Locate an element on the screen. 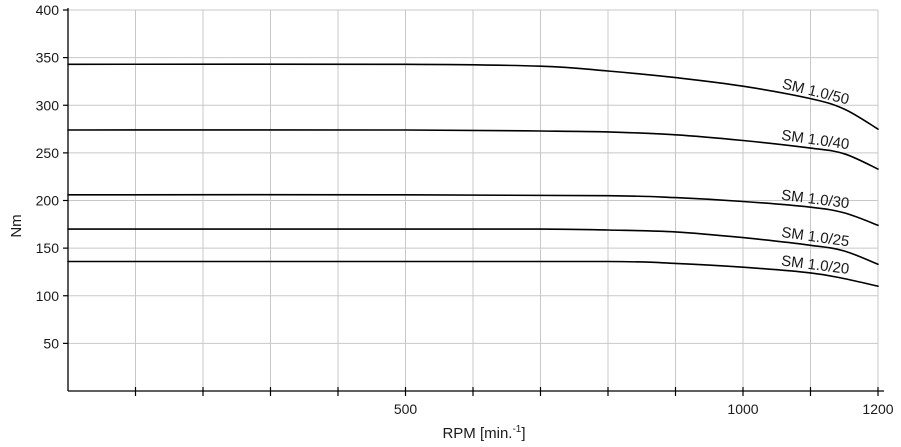 The image size is (901, 447). y-tick-label: 300 is located at coordinates (48, 105).